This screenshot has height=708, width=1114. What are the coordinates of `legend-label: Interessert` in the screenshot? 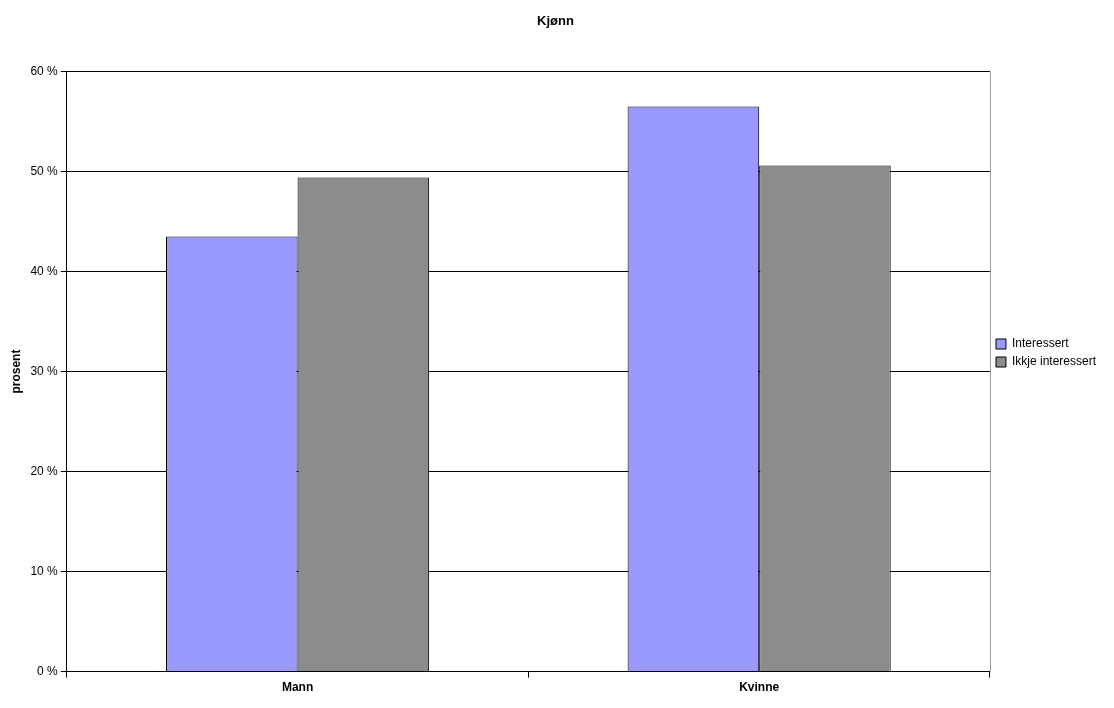 It's located at (1040, 343).